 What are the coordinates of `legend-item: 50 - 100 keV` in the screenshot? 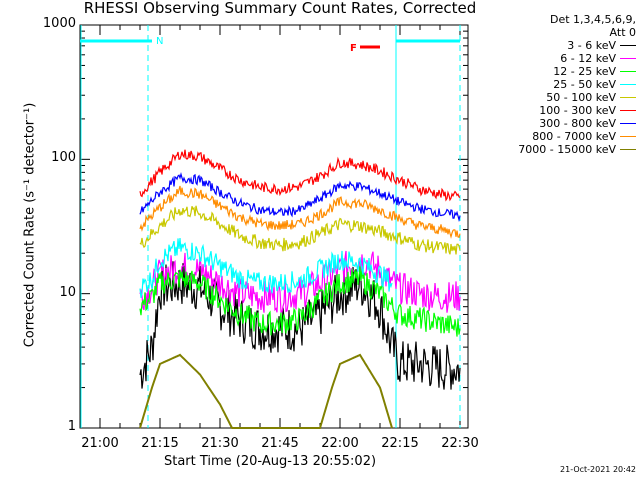 It's located at (556, 97).